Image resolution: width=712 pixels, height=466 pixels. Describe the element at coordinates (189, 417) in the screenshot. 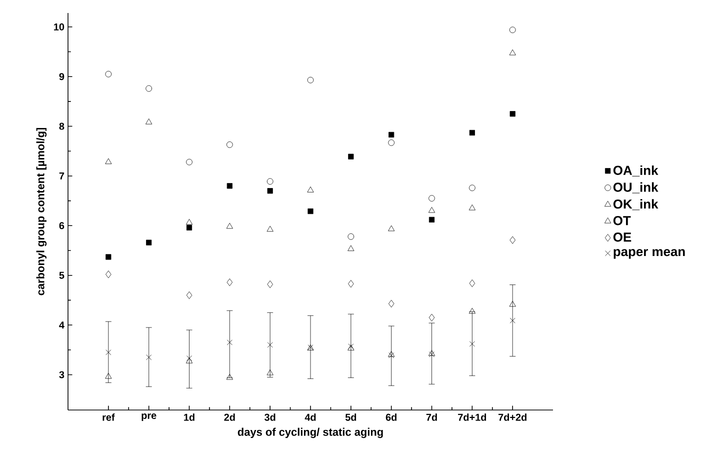

I see `x-tick-label: 1d` at that location.